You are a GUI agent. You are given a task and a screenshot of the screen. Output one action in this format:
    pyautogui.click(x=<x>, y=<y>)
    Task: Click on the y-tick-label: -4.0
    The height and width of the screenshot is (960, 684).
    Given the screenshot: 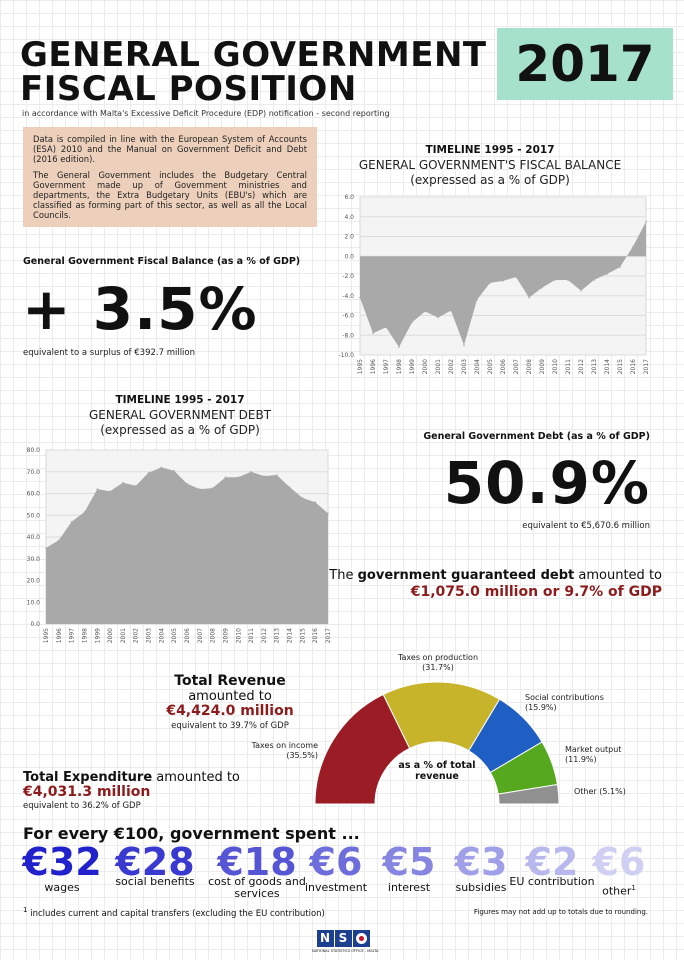 What is the action you would take?
    pyautogui.click(x=348, y=296)
    